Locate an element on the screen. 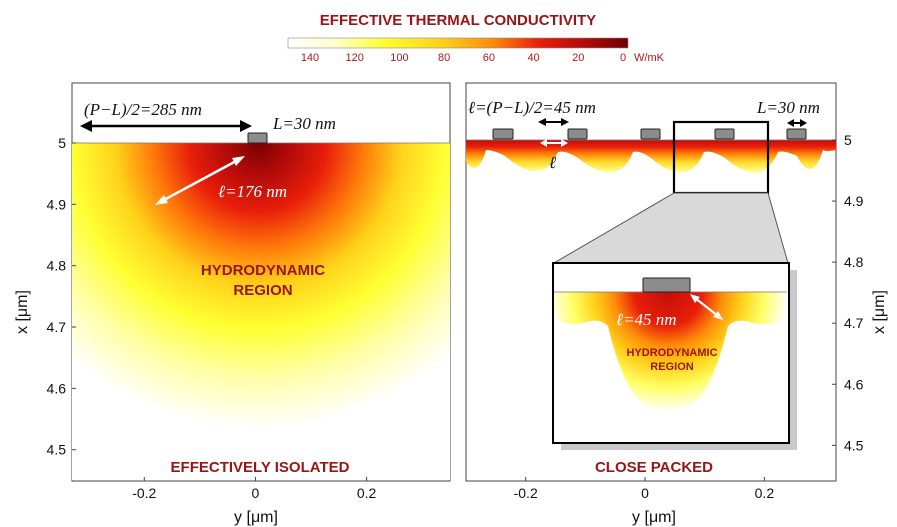 The image size is (897, 527). colorbar-ticks: 140 120 100 80 60 40 20 0 is located at coordinates (463, 58).